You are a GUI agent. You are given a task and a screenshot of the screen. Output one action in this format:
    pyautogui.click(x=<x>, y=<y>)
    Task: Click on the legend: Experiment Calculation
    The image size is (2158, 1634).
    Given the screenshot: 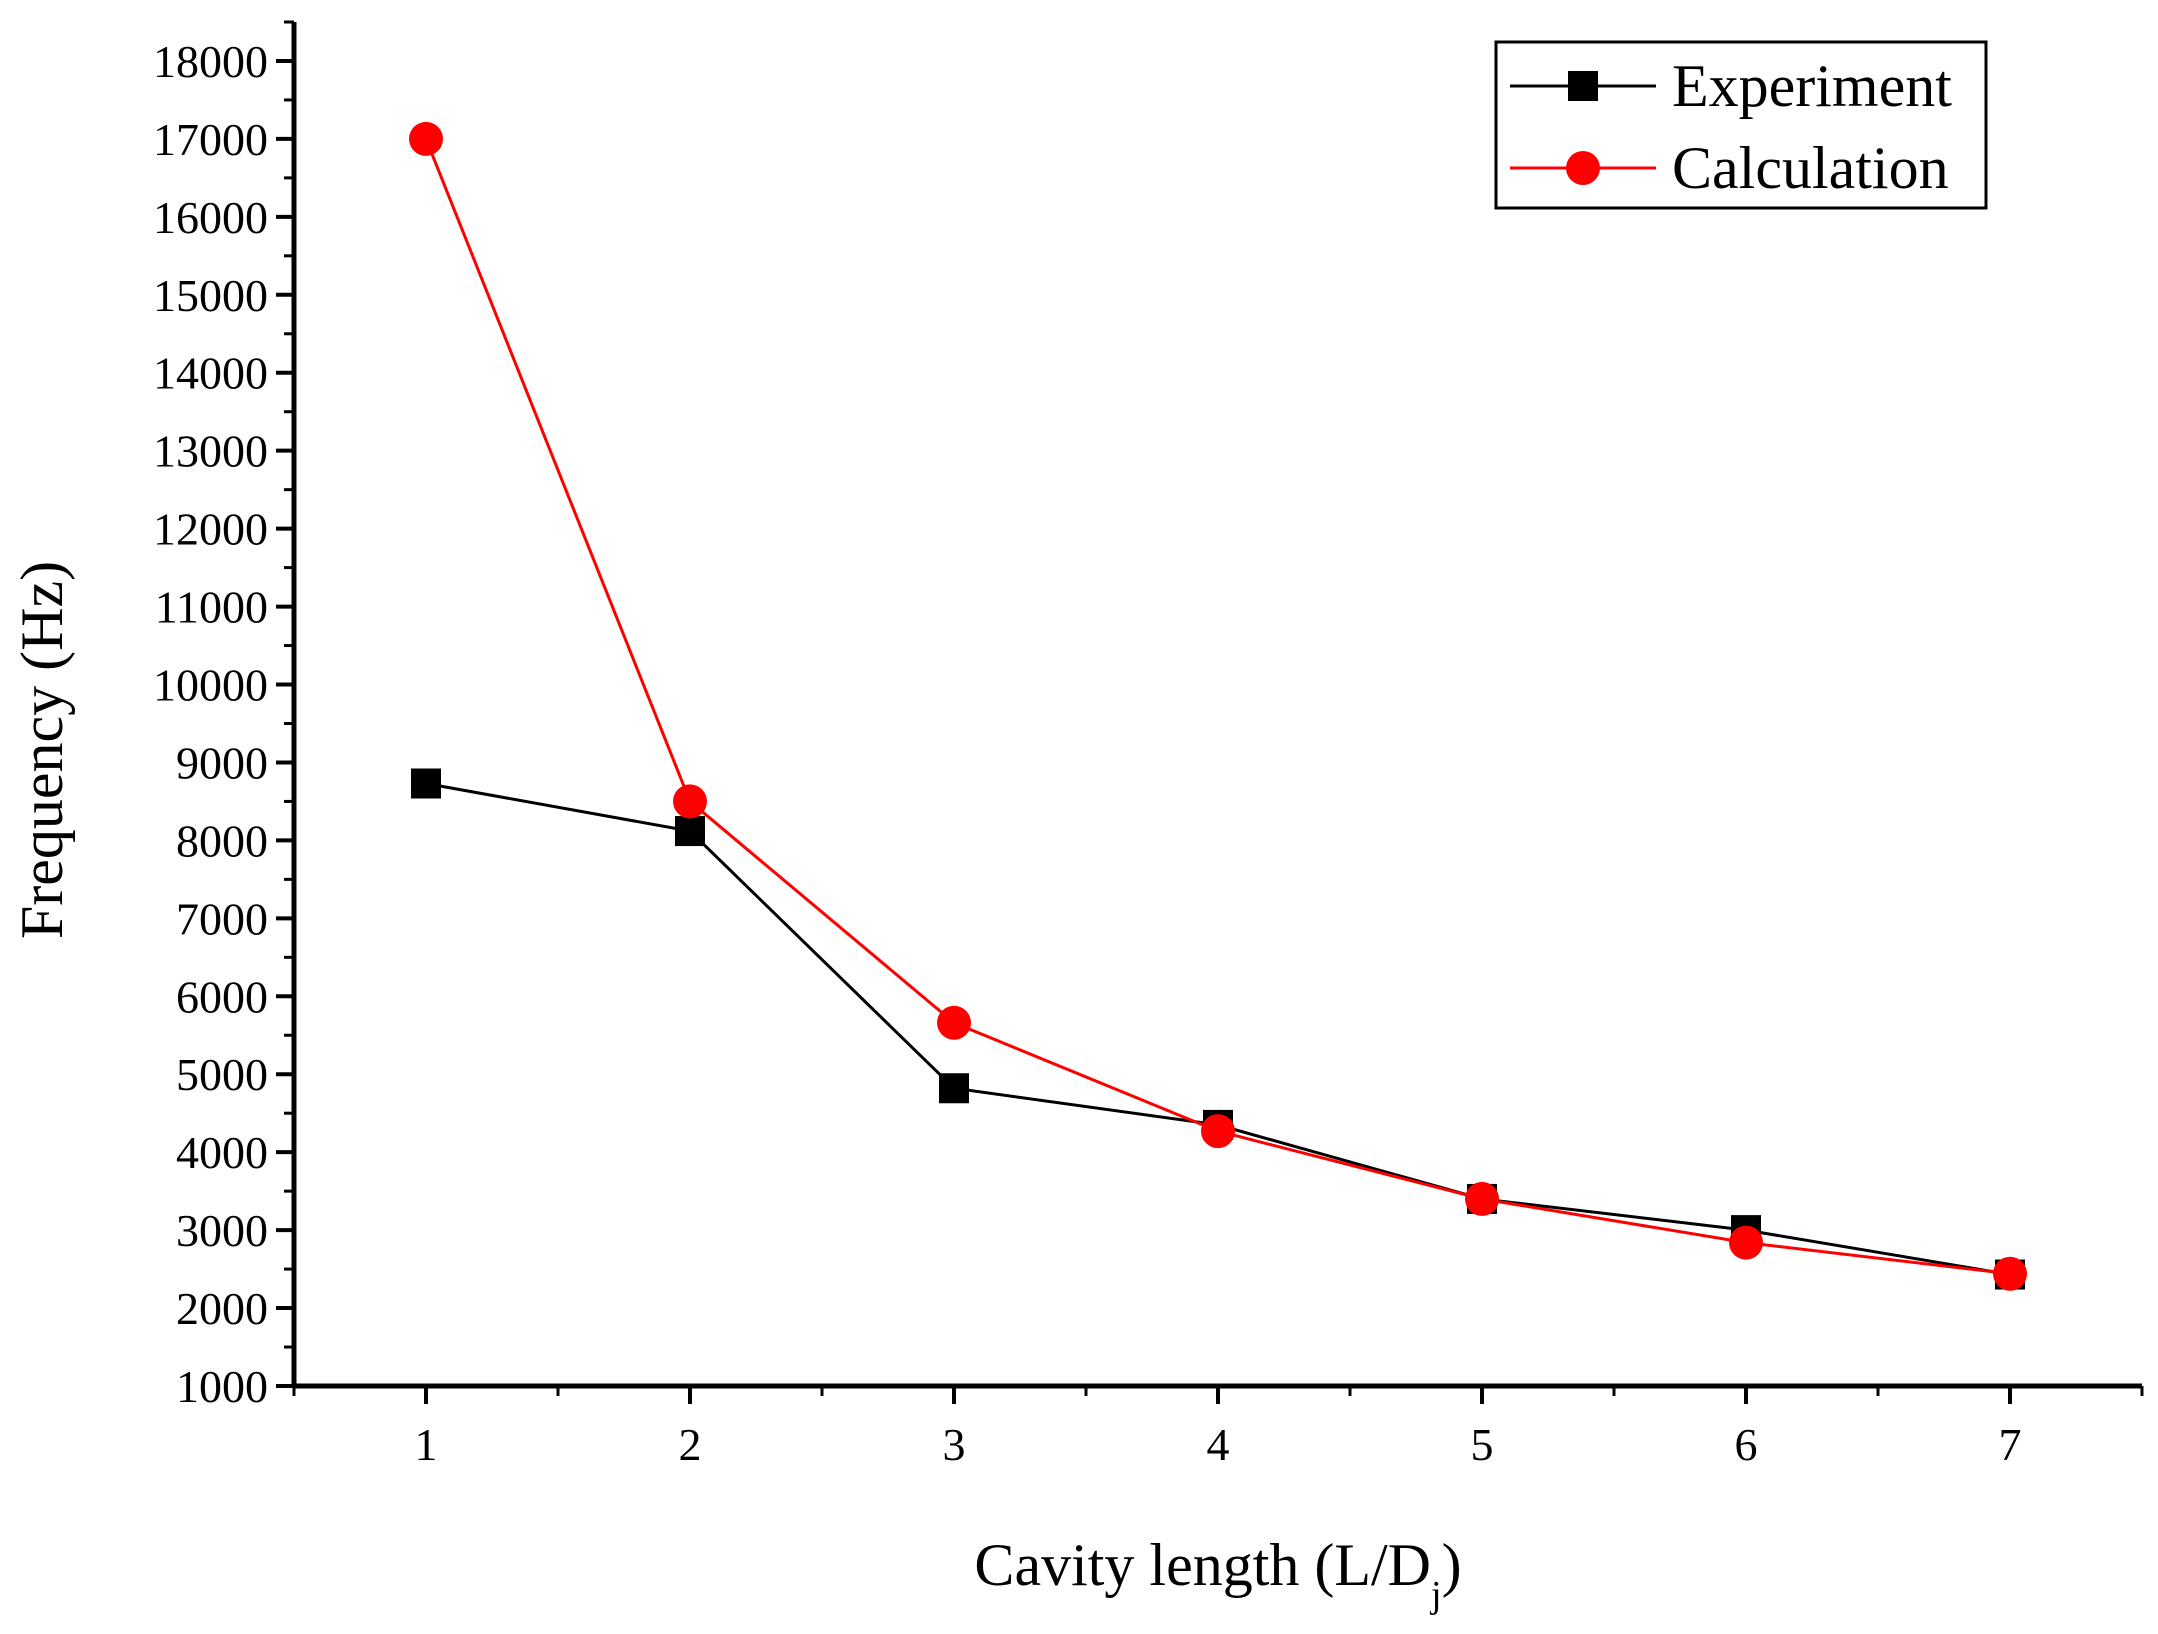 What is the action you would take?
    pyautogui.click(x=1741, y=125)
    